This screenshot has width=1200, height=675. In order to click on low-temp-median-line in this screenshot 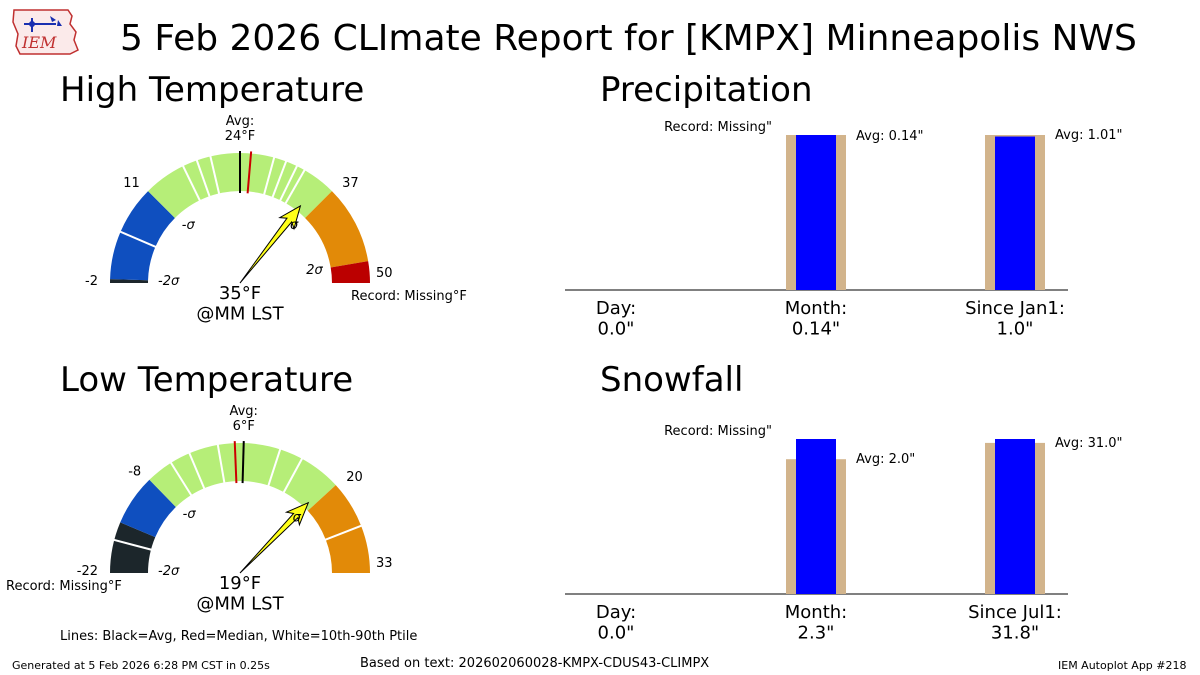, I will do `click(235, 462)`.